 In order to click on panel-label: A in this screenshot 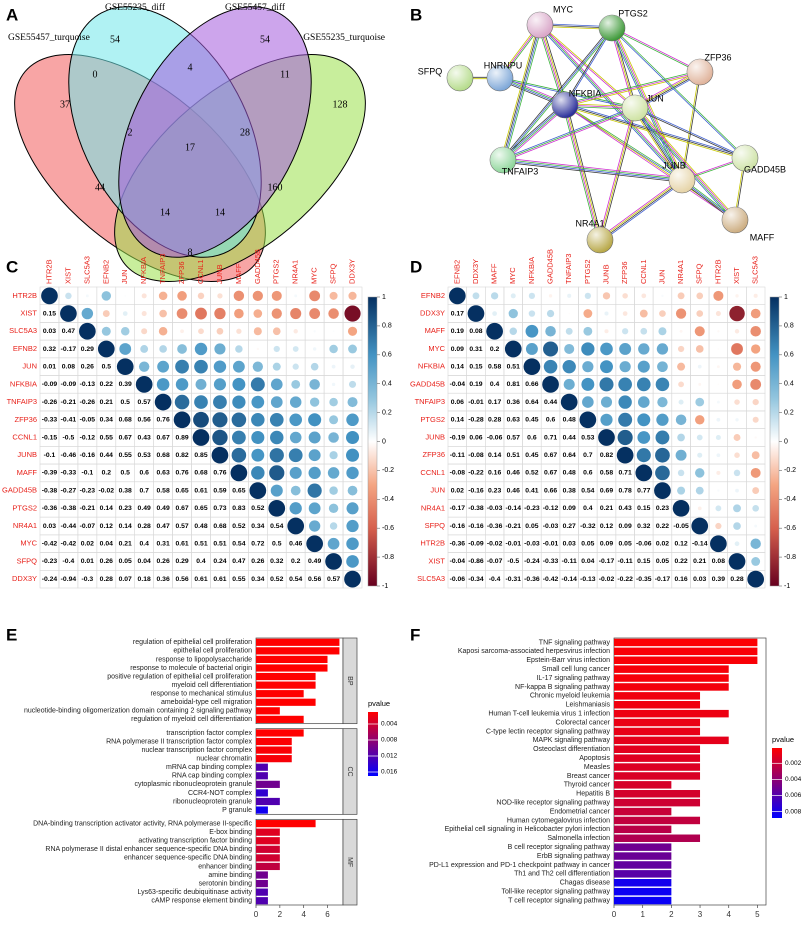, I will do `click(12, 14)`.